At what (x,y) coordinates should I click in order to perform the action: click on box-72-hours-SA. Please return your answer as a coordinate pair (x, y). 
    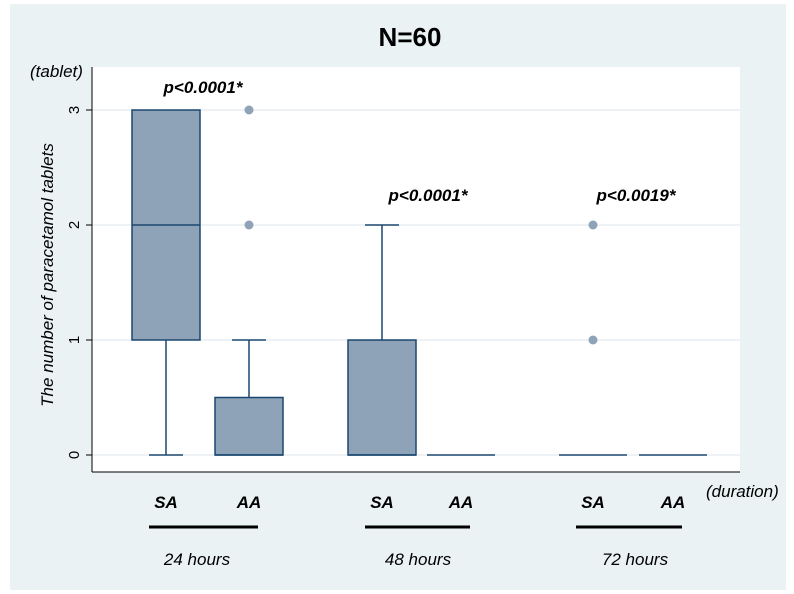
    Looking at the image, I should click on (593, 338).